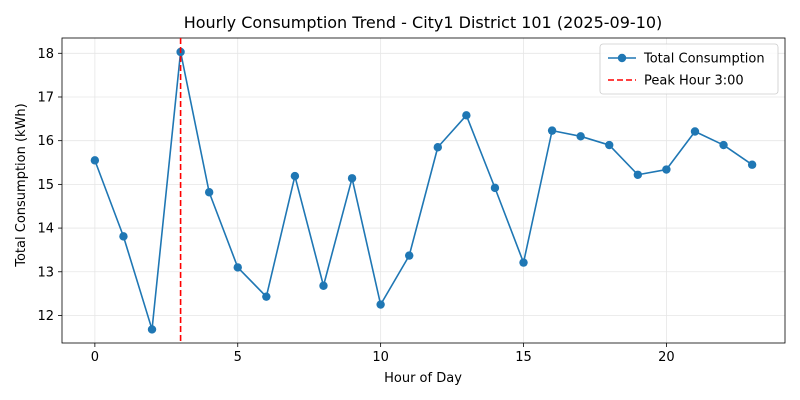  What do you see at coordinates (666, 357) in the screenshot?
I see `x-tick-label: 20` at bounding box center [666, 357].